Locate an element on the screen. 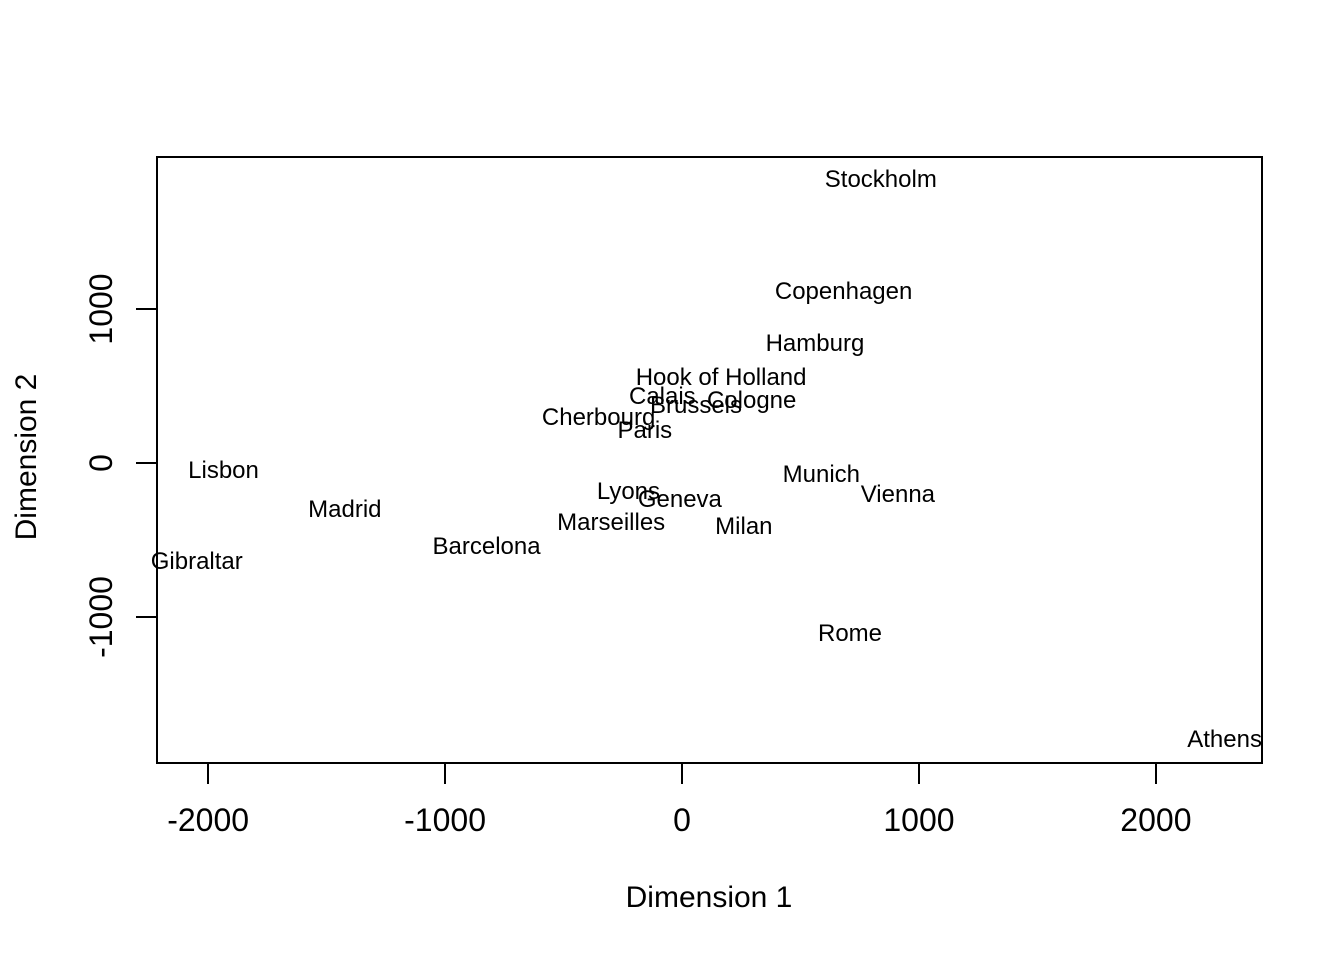  y-tick-label: 1000 is located at coordinates (101, 309).